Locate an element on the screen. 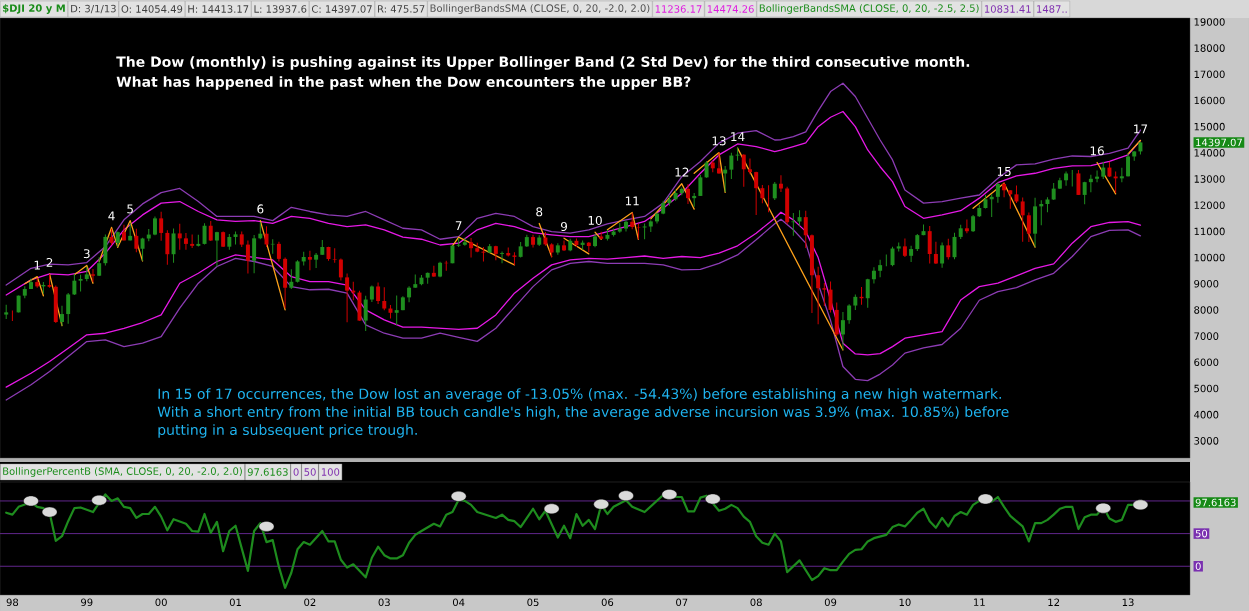 The height and width of the screenshot is (611, 1249). y-tick-label: 15000 is located at coordinates (1209, 126).